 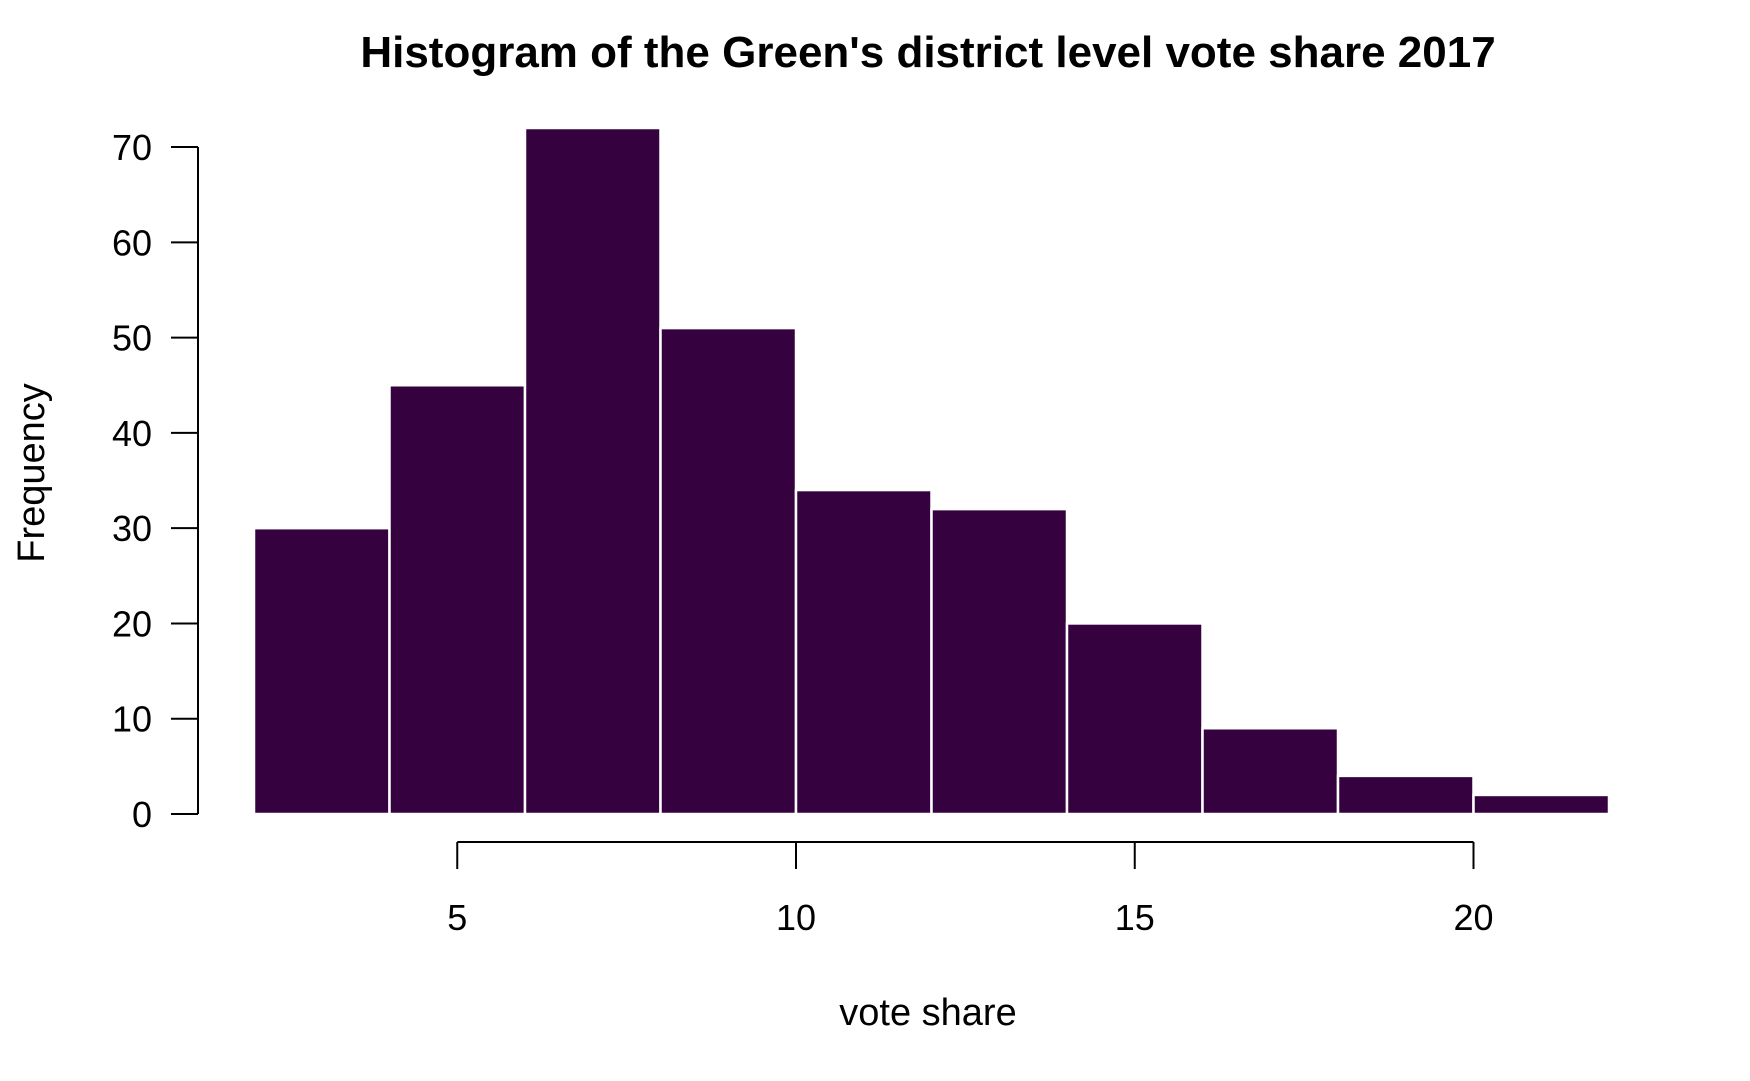 I want to click on x-tick-label: 10, so click(x=796, y=917).